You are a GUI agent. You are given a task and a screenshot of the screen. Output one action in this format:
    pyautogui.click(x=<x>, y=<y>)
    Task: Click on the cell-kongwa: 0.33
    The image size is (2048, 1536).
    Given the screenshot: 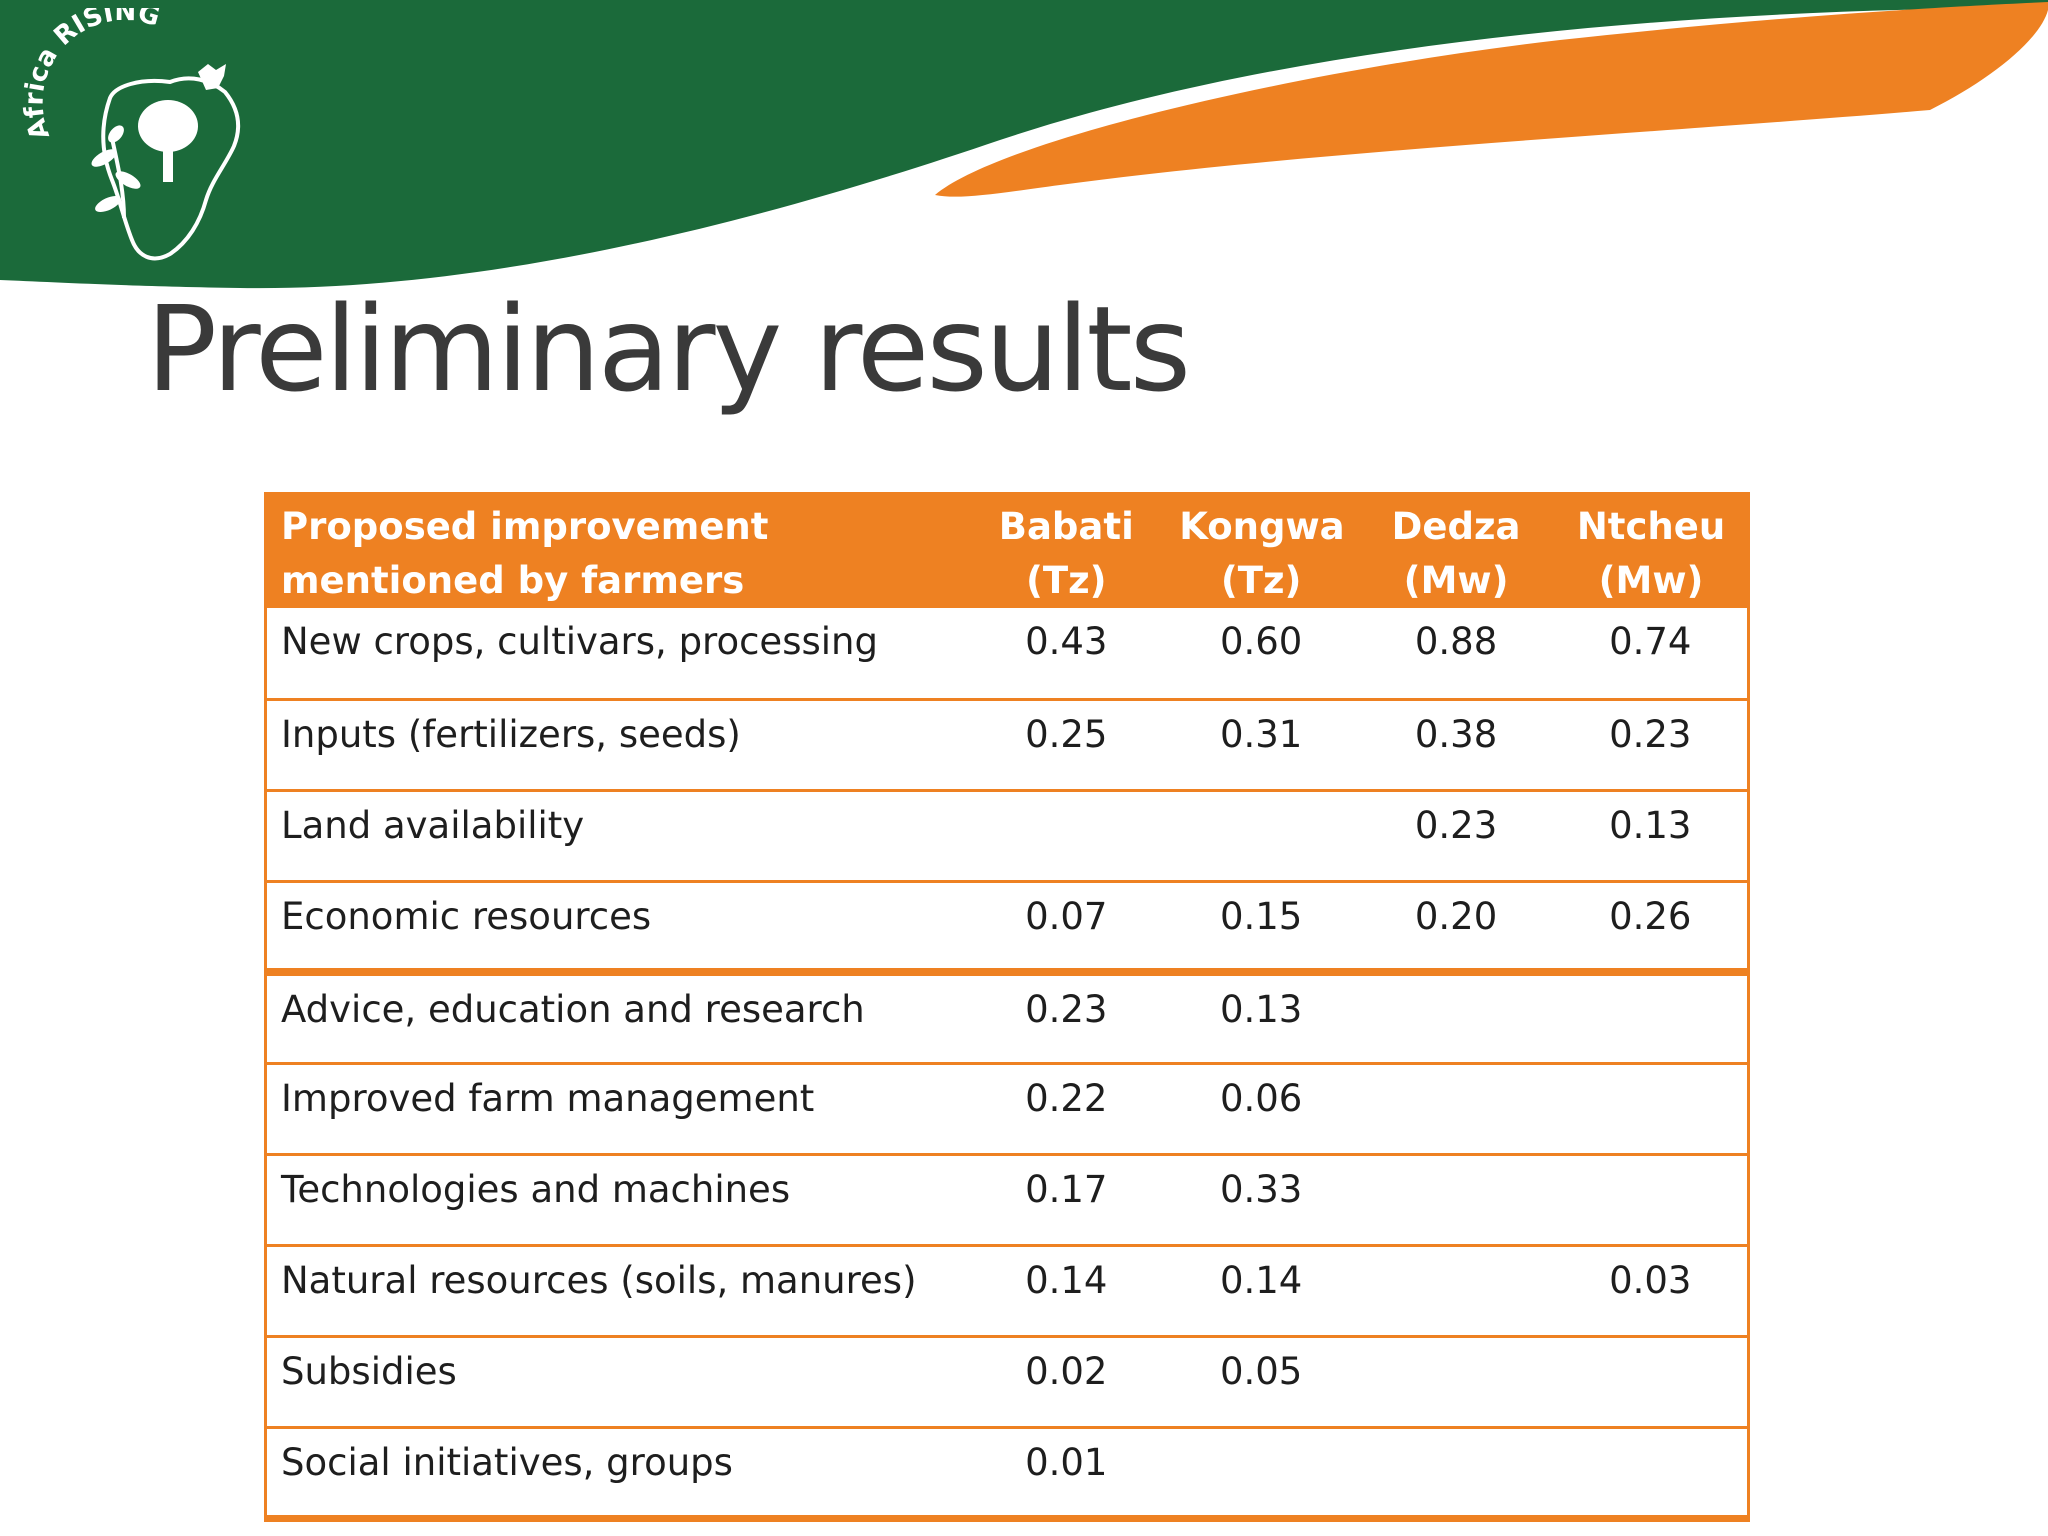 What is the action you would take?
    pyautogui.click(x=1261, y=1200)
    